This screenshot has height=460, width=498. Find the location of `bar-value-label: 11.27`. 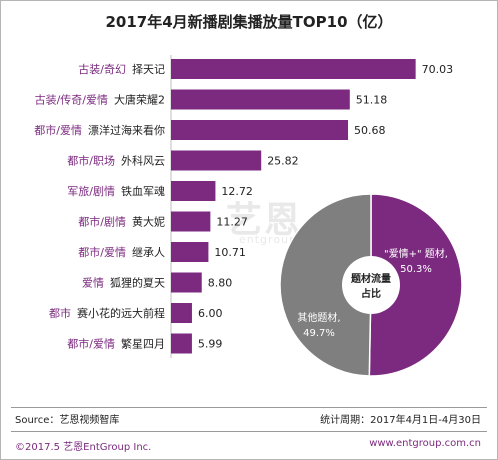

bar-value-label: 11.27 is located at coordinates (232, 222).